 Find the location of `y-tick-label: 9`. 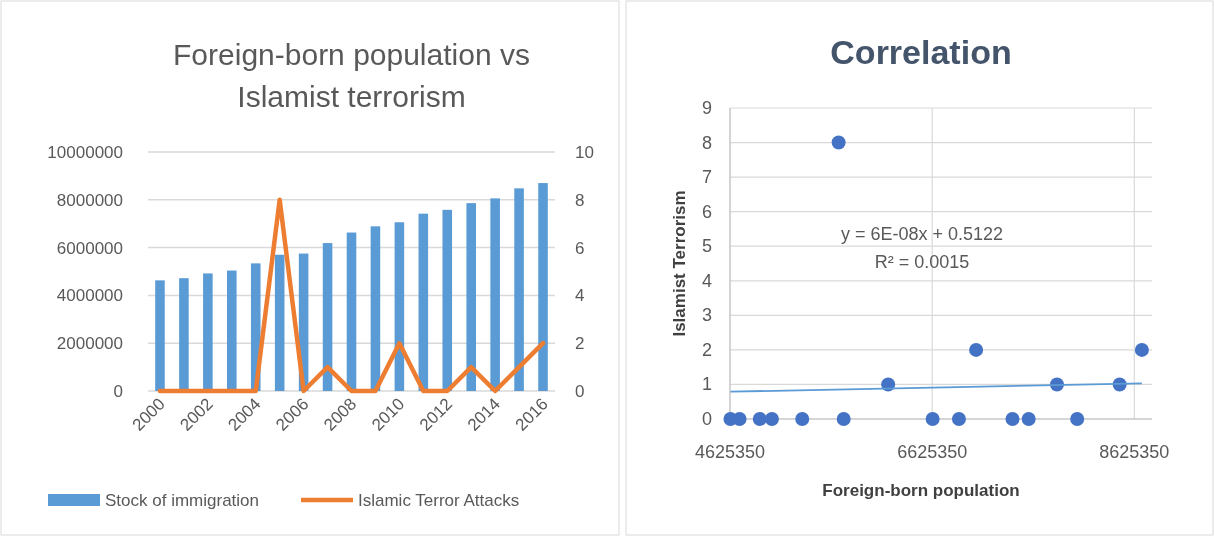

y-tick-label: 9 is located at coordinates (706, 108).